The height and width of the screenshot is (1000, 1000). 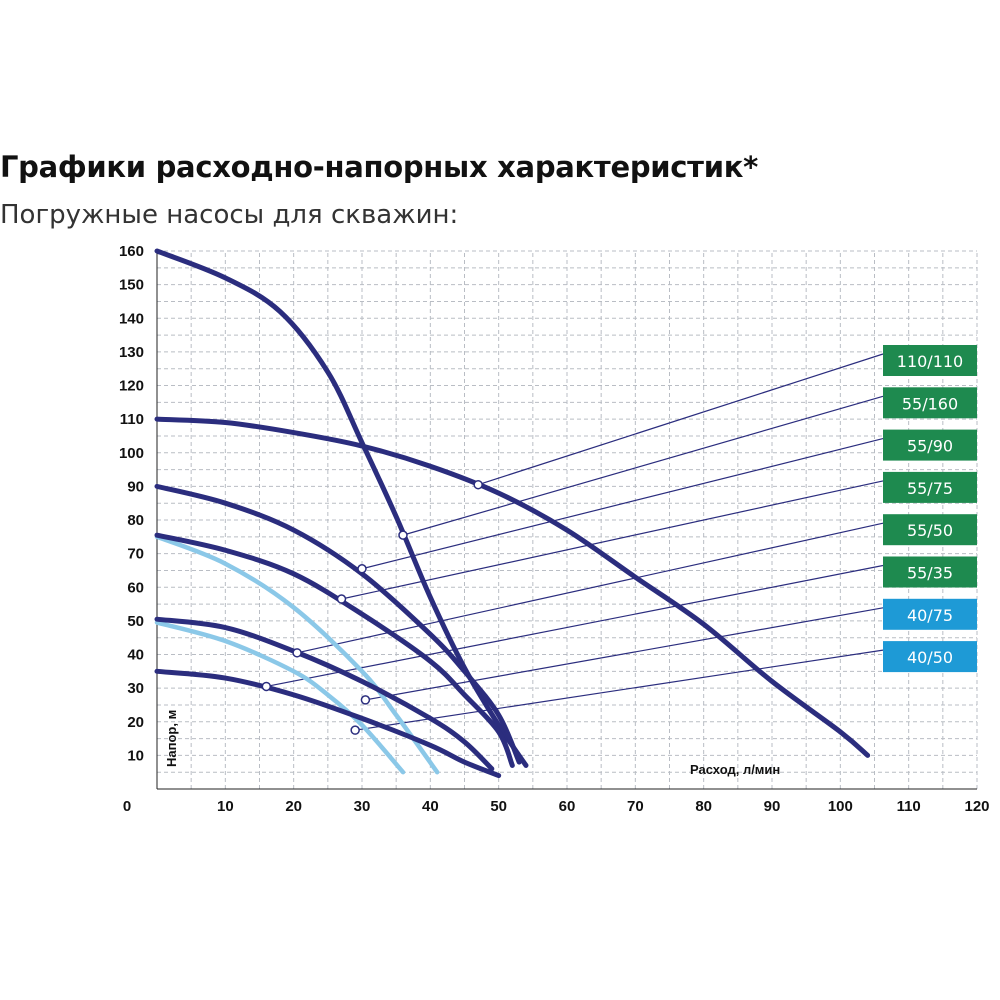 I want to click on legend-label: 40/50, so click(x=930, y=657).